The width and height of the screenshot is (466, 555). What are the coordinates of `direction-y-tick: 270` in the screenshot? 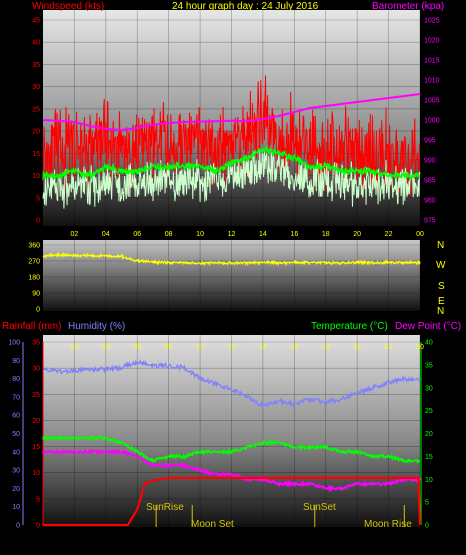 It's located at (34, 262).